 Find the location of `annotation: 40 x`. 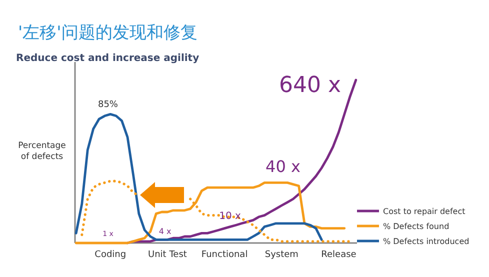

annotation: 40 x is located at coordinates (283, 166).